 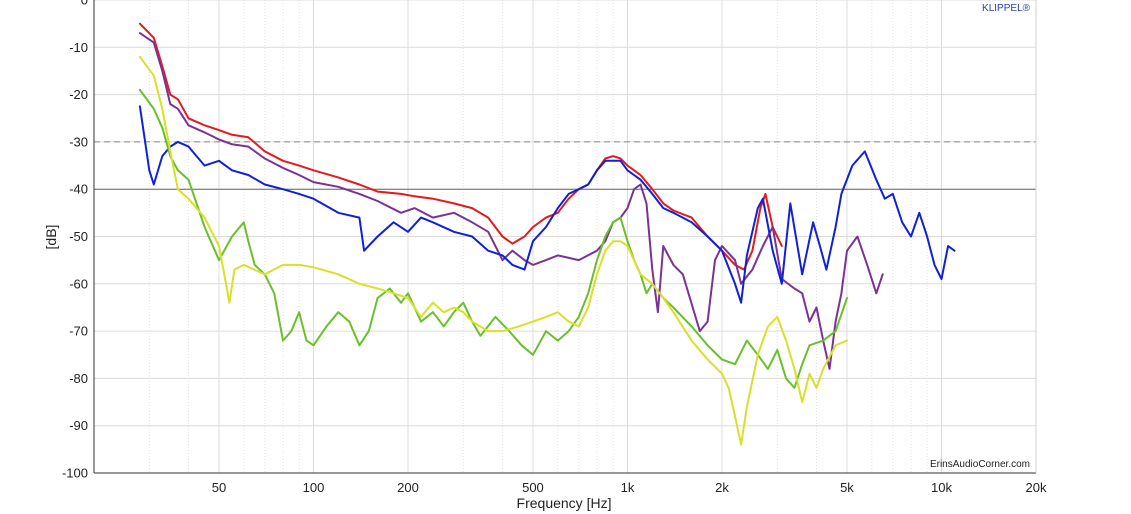 I want to click on x-tick-label: 2k, so click(x=722, y=487).